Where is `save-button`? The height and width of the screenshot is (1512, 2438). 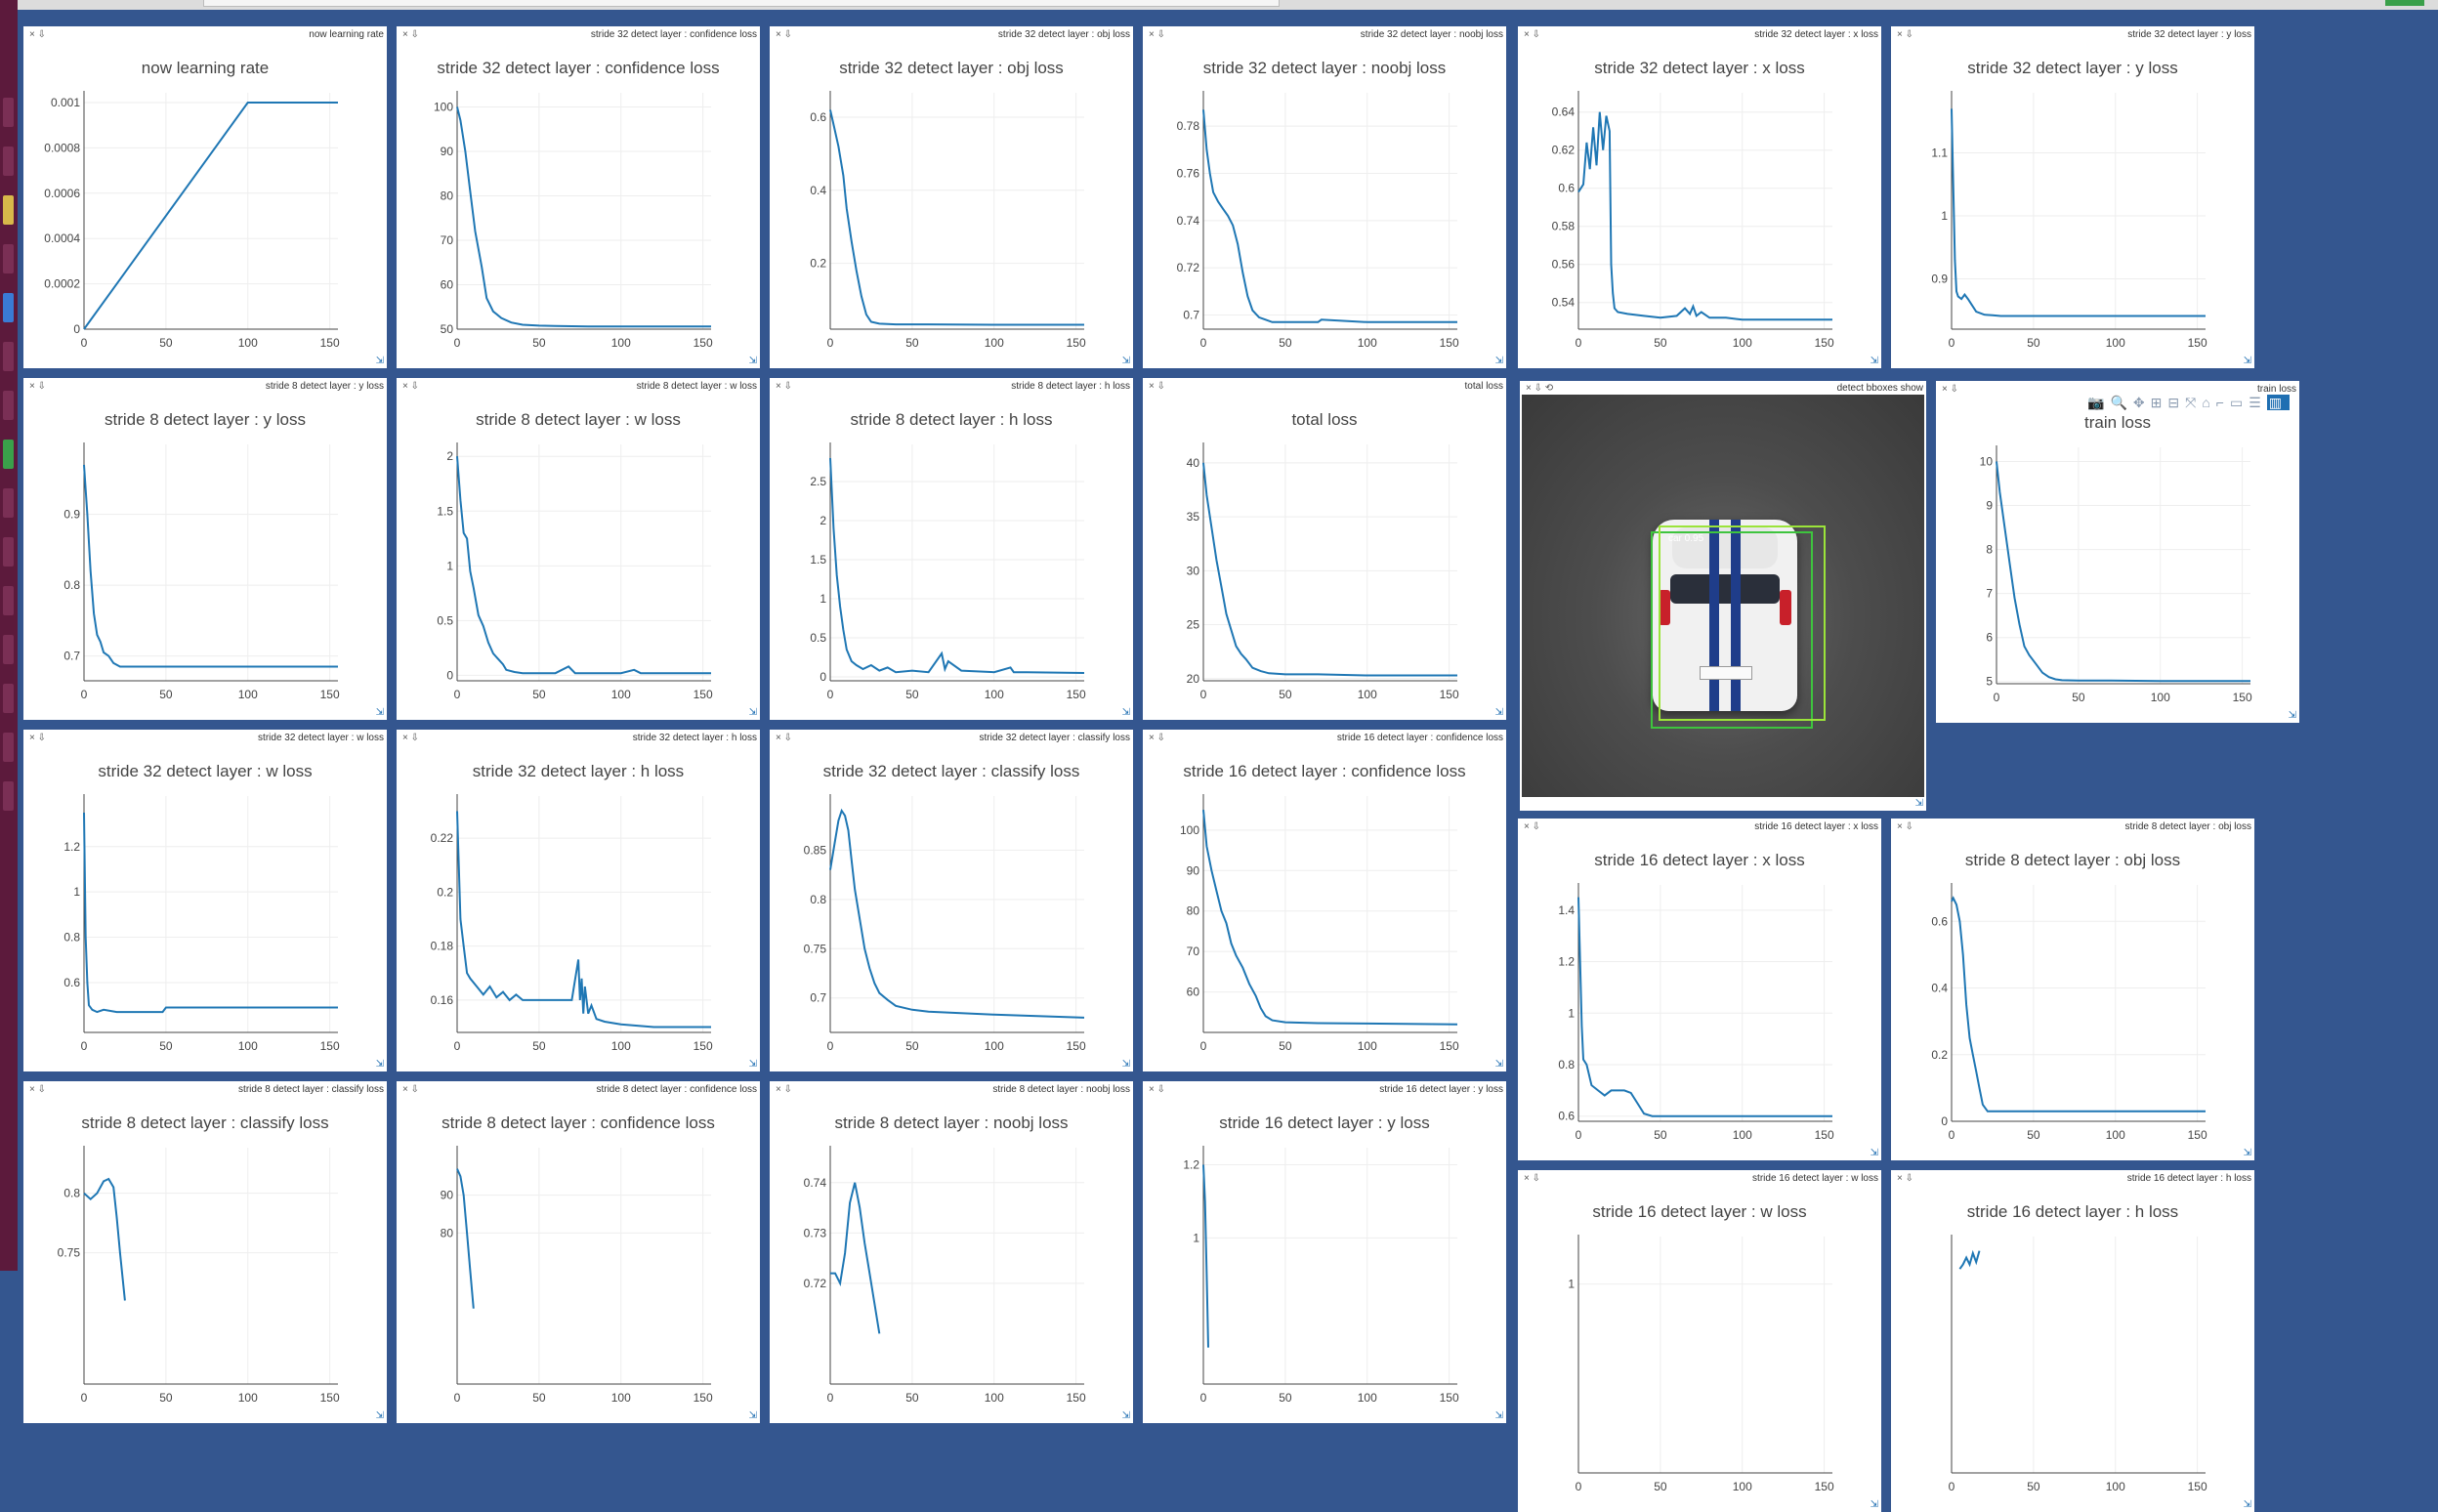 save-button is located at coordinates (2404, 3).